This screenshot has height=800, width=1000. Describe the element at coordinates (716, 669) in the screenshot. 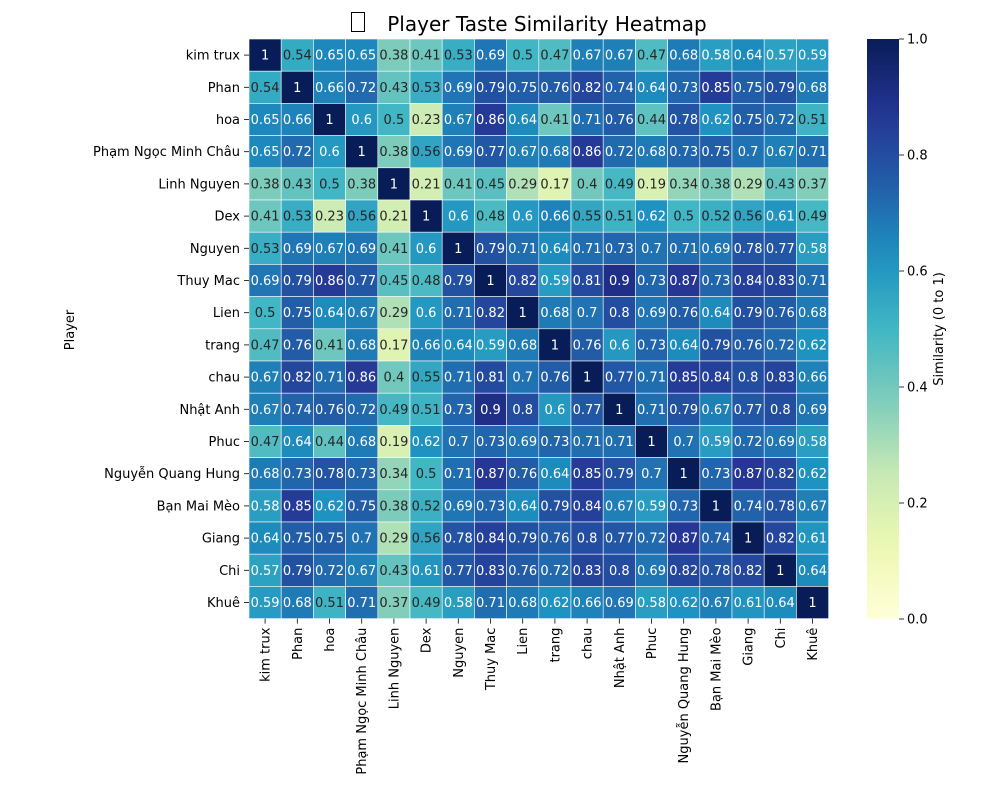

I see `x-tick-label: Bạn Mai Mèo` at that location.